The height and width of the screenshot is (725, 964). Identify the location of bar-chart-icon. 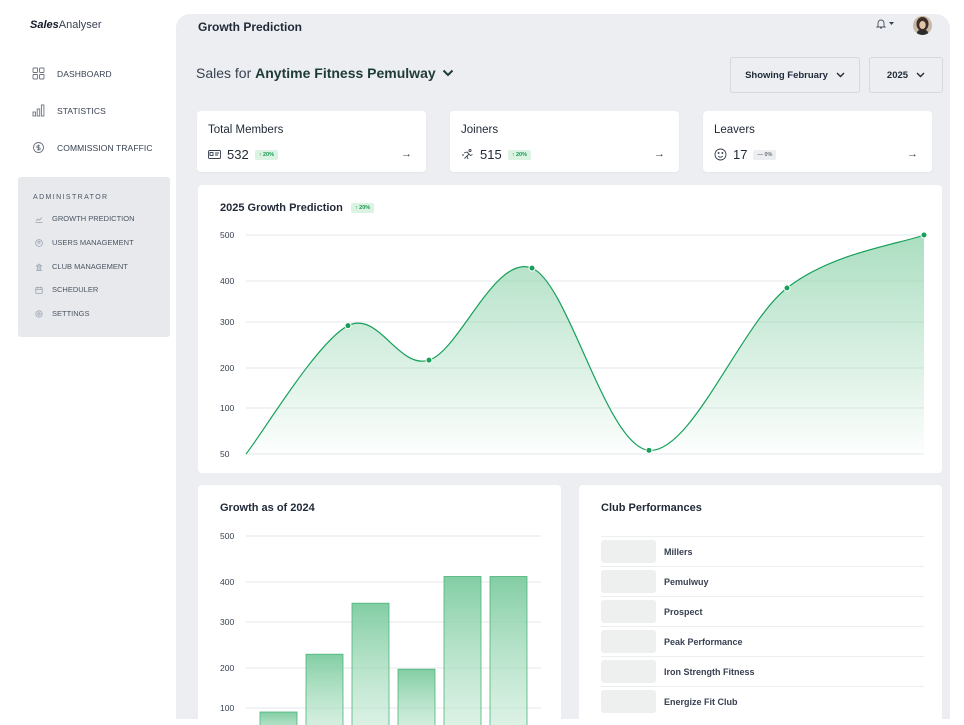
(38, 110).